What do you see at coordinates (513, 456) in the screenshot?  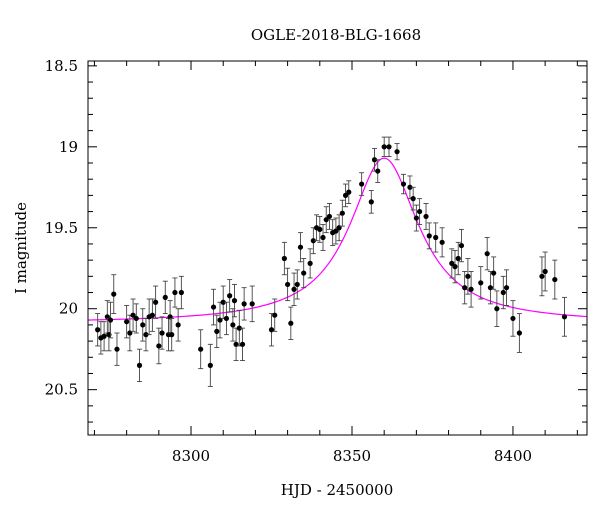 I see `x-tick-label: 8400` at bounding box center [513, 456].